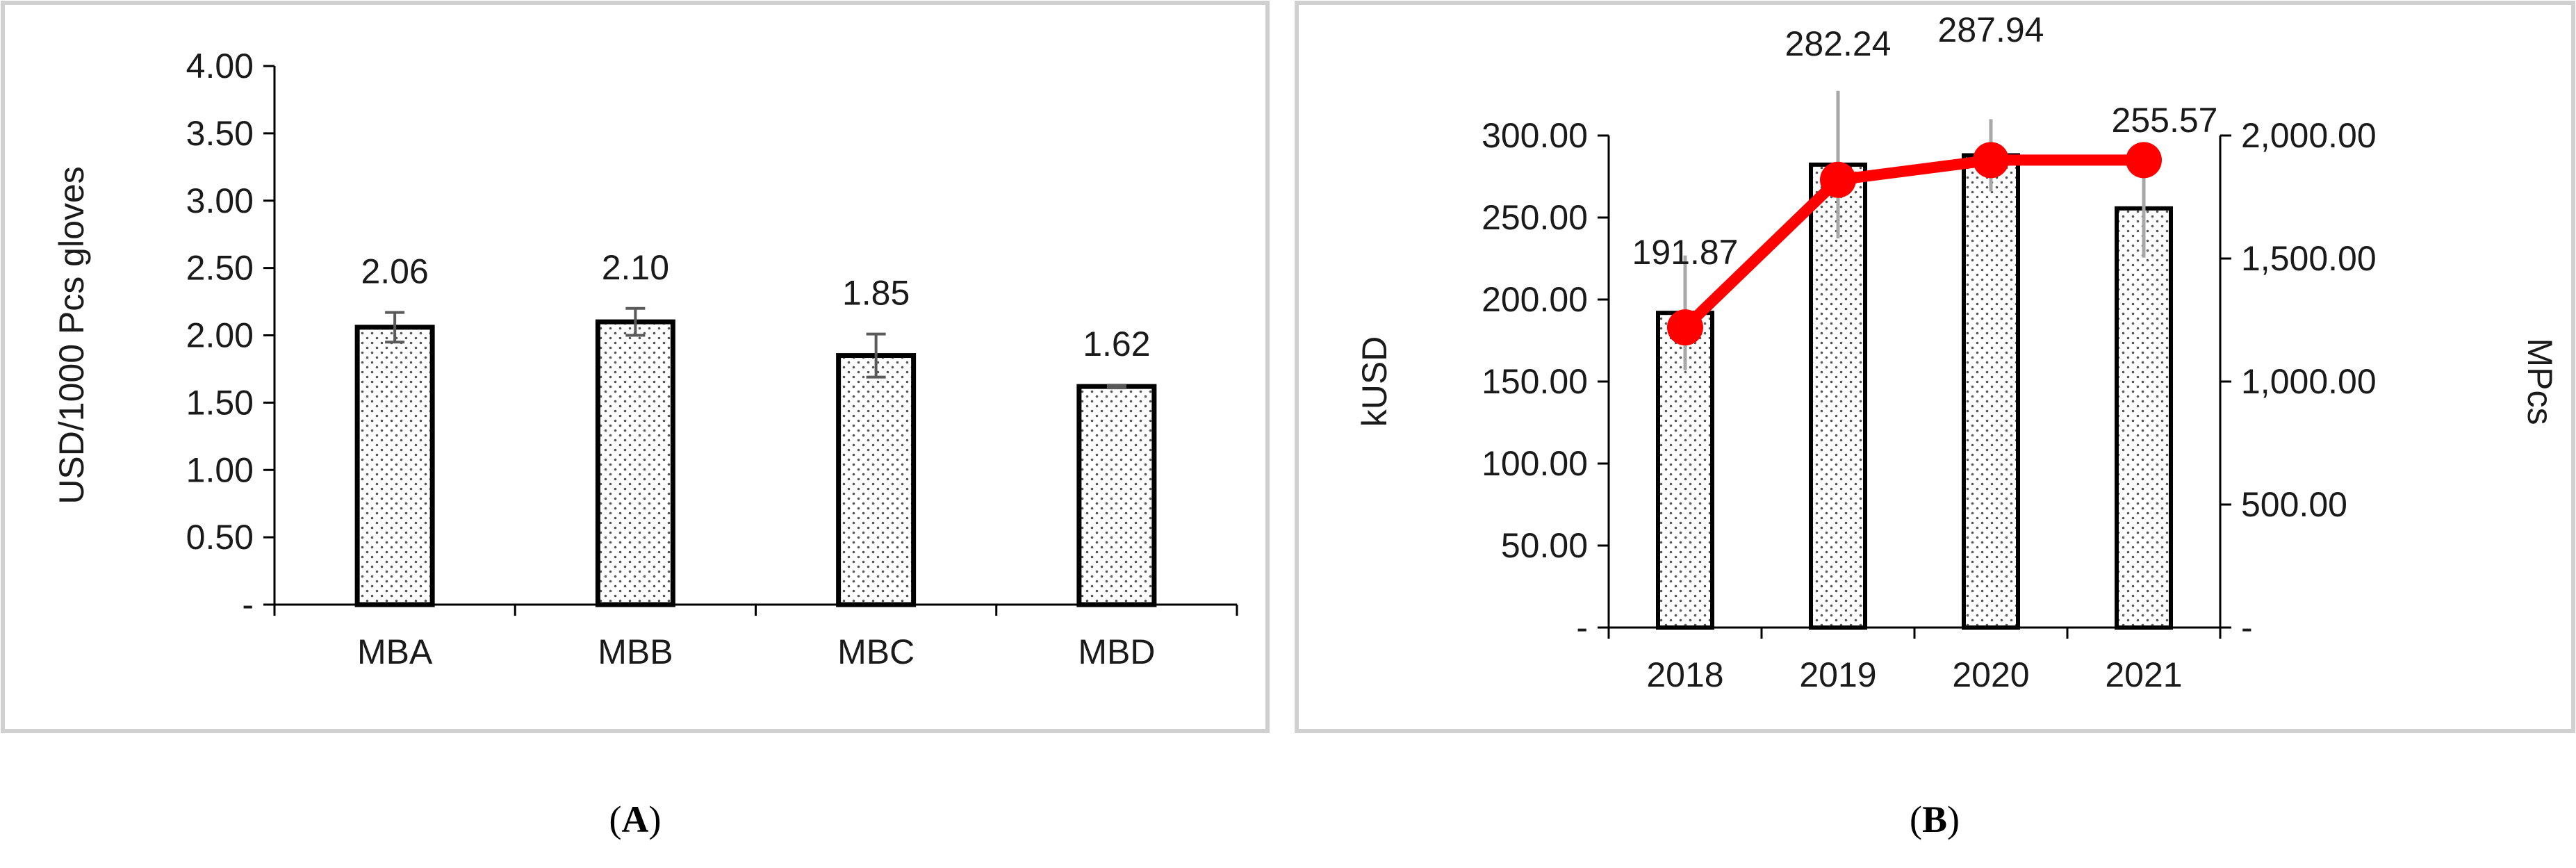  What do you see at coordinates (2539, 381) in the screenshot?
I see `right-y-axis-title: MPcs` at bounding box center [2539, 381].